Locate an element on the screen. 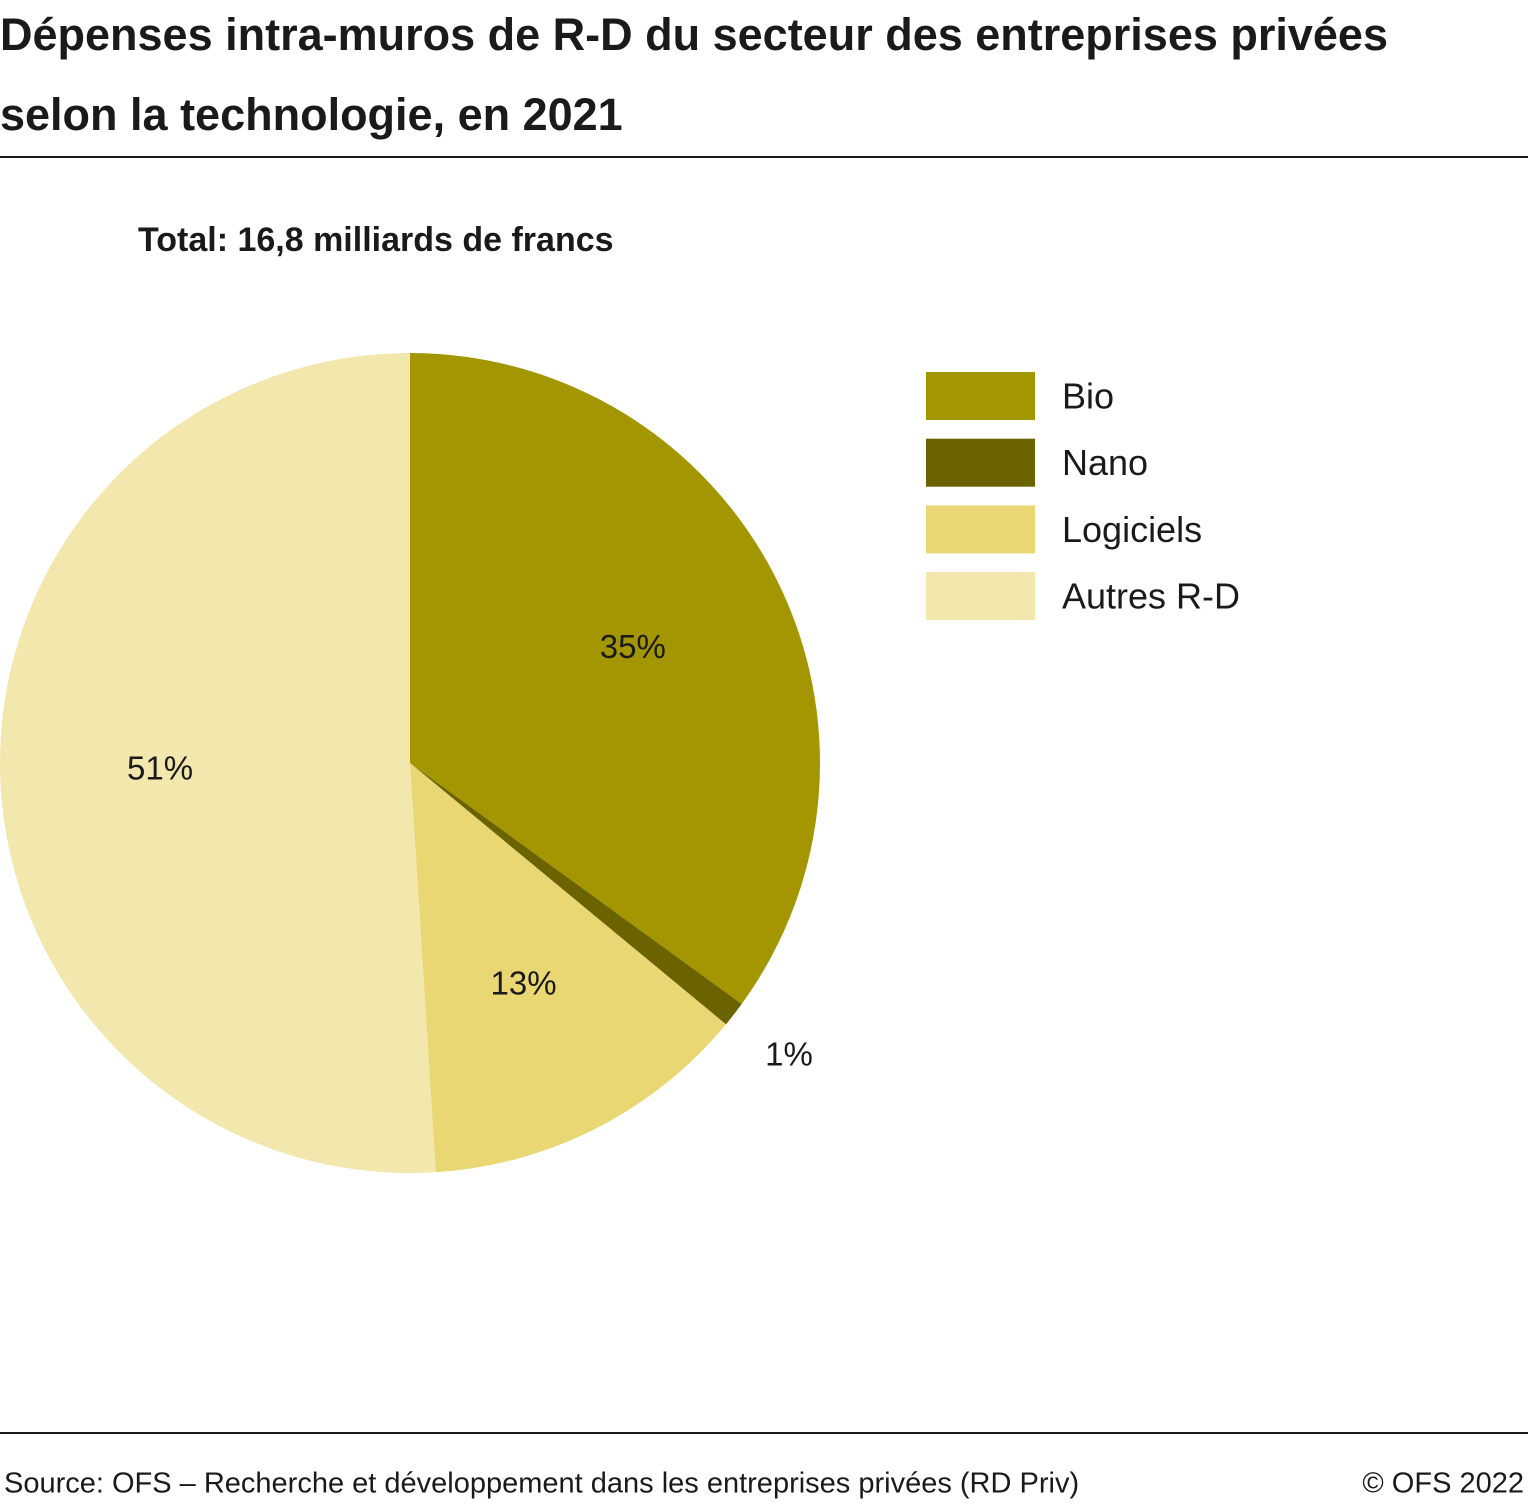 Image resolution: width=1528 pixels, height=1507 pixels. copyright: © OFS 2022 is located at coordinates (1443, 1484).